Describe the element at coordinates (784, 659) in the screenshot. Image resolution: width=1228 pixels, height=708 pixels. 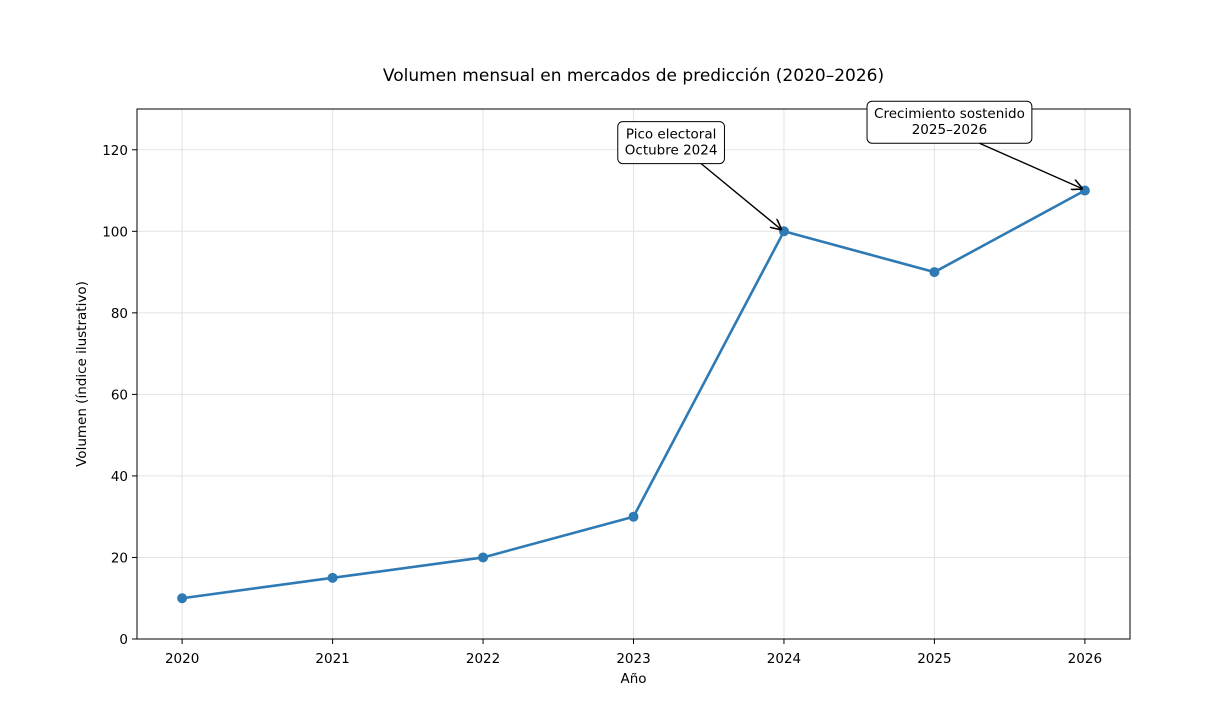
I see `x-tick-label: 2024` at that location.